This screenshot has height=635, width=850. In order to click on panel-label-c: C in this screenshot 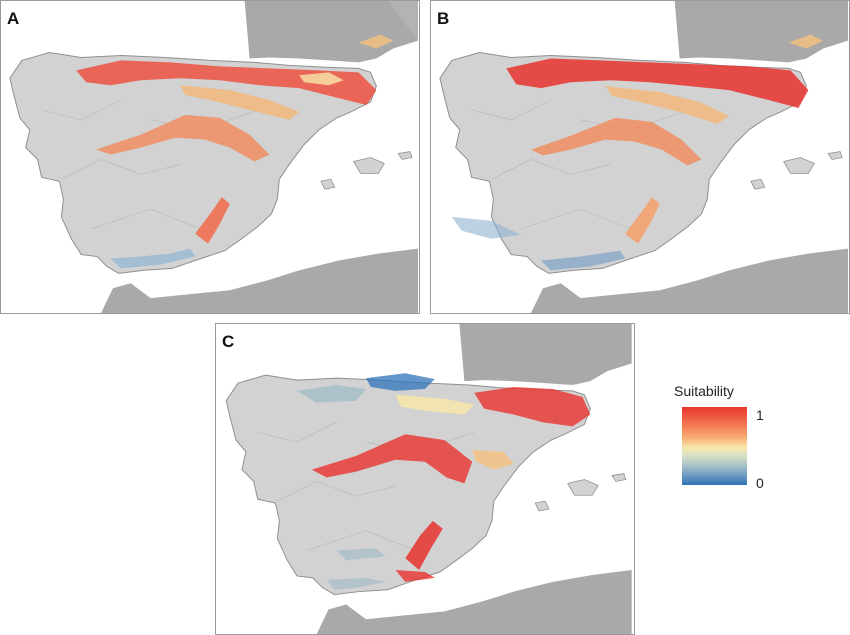, I will do `click(228, 341)`.